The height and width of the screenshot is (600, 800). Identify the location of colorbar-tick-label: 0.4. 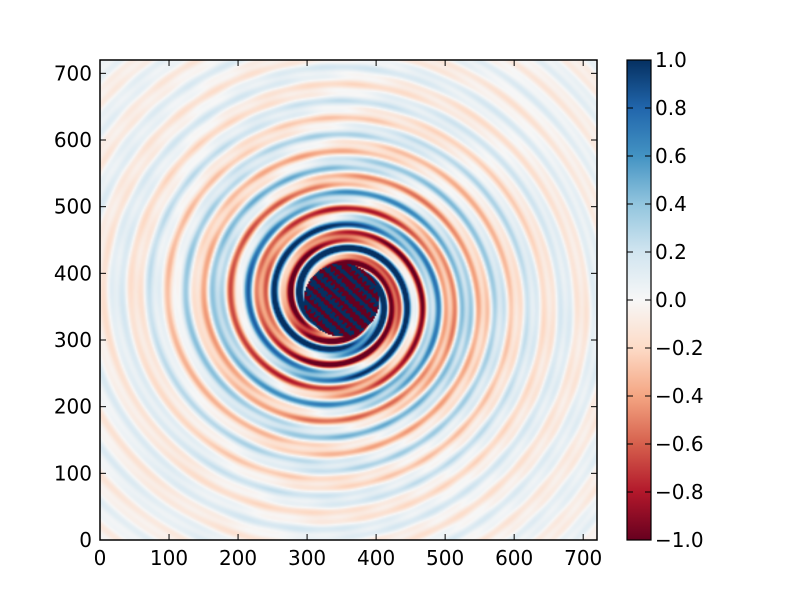
(671, 204).